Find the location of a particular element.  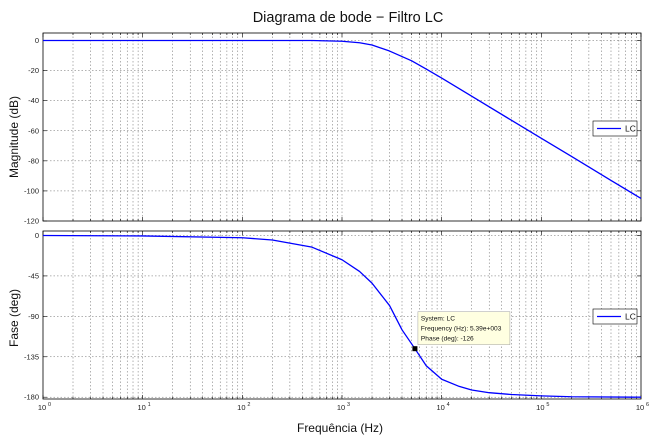

magnitude-y-tick-label: -80 is located at coordinates (33, 160).